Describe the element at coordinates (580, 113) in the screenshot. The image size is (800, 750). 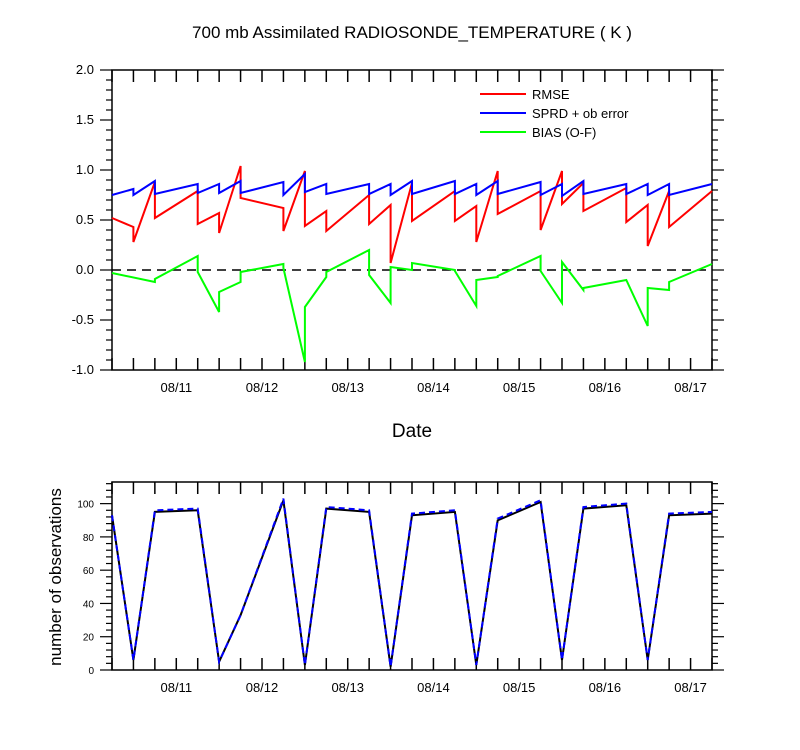
I see `legend-sprd-label: SPRD + ob error` at that location.